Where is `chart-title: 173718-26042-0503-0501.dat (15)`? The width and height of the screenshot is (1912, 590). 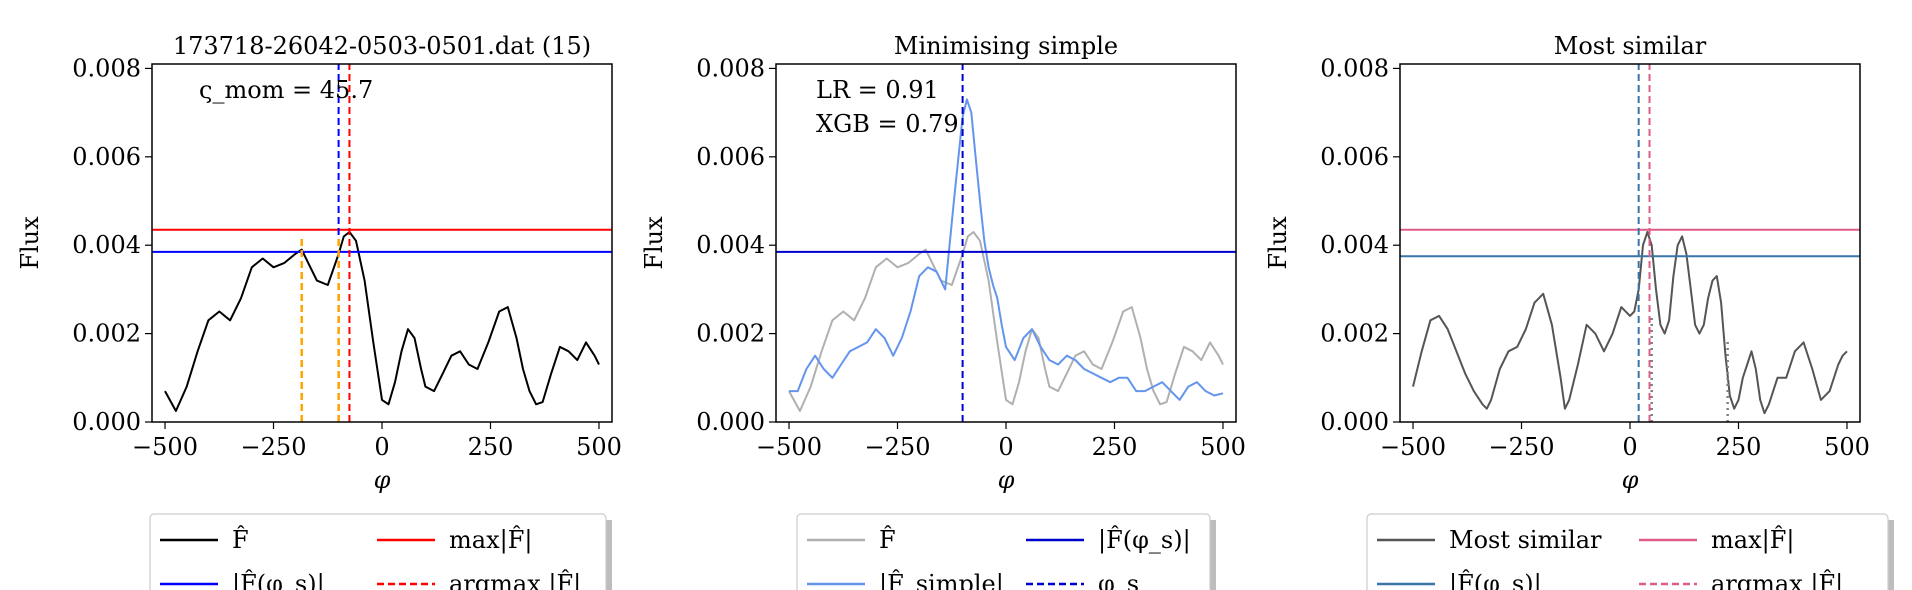
chart-title: 173718-26042-0503-0501.dat (15) is located at coordinates (382, 46).